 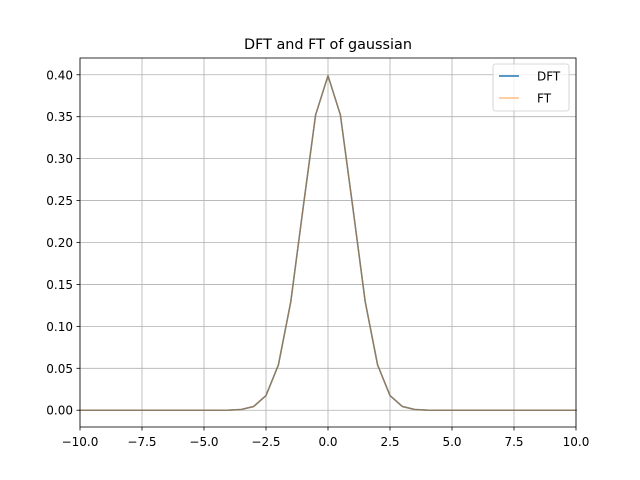 What do you see at coordinates (531, 87) in the screenshot?
I see `legend: DFT FT` at bounding box center [531, 87].